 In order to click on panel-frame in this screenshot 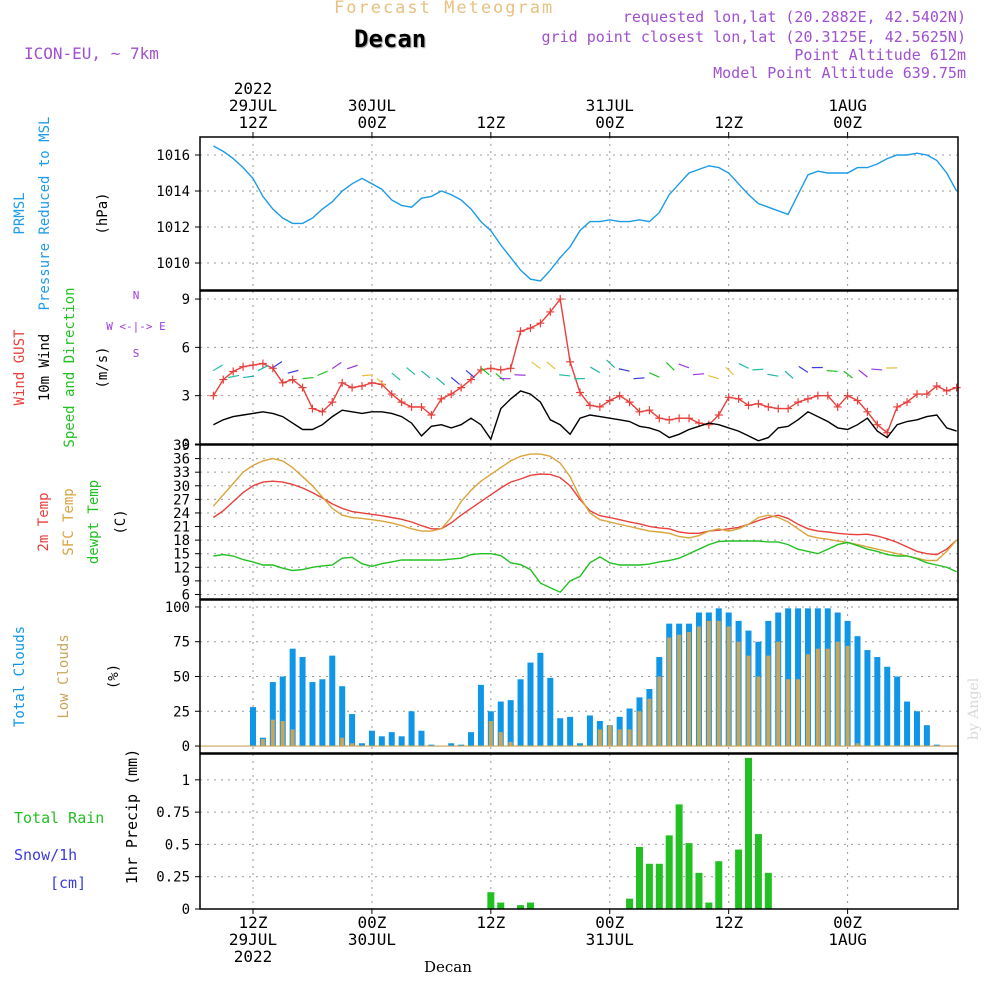, I will do `click(579, 213)`.